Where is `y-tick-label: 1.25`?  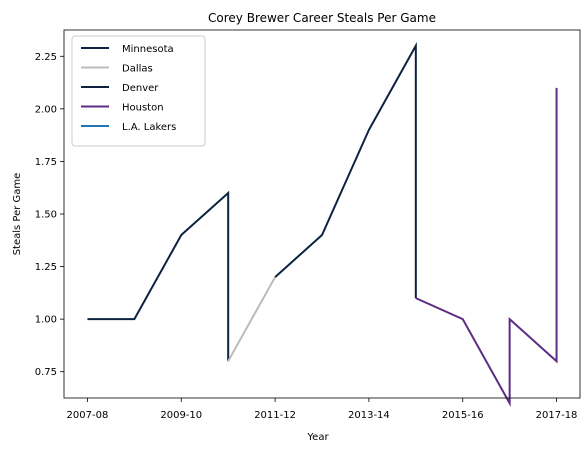
y-tick-label: 1.25 is located at coordinates (46, 267).